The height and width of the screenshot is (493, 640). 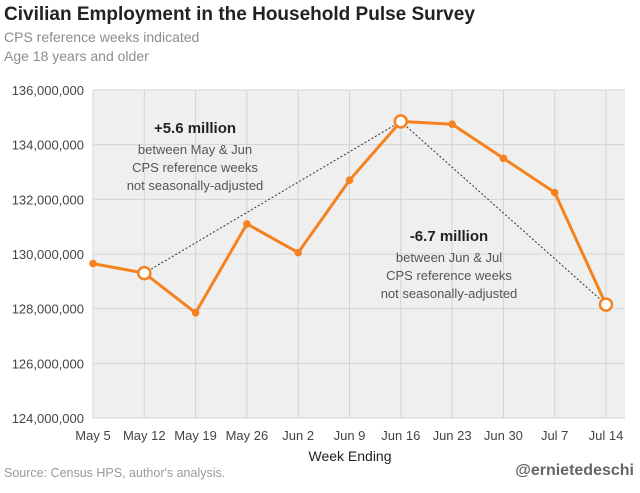 I want to click on y-tick-label: 128,000,000, so click(x=48, y=309).